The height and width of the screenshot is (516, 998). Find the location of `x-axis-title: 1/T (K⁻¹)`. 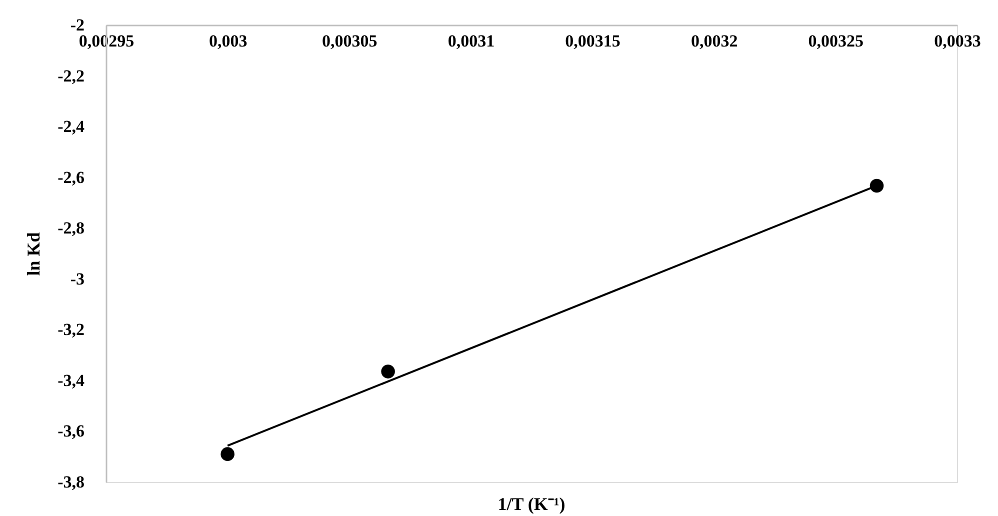

x-axis-title: 1/T (K⁻¹) is located at coordinates (532, 504).